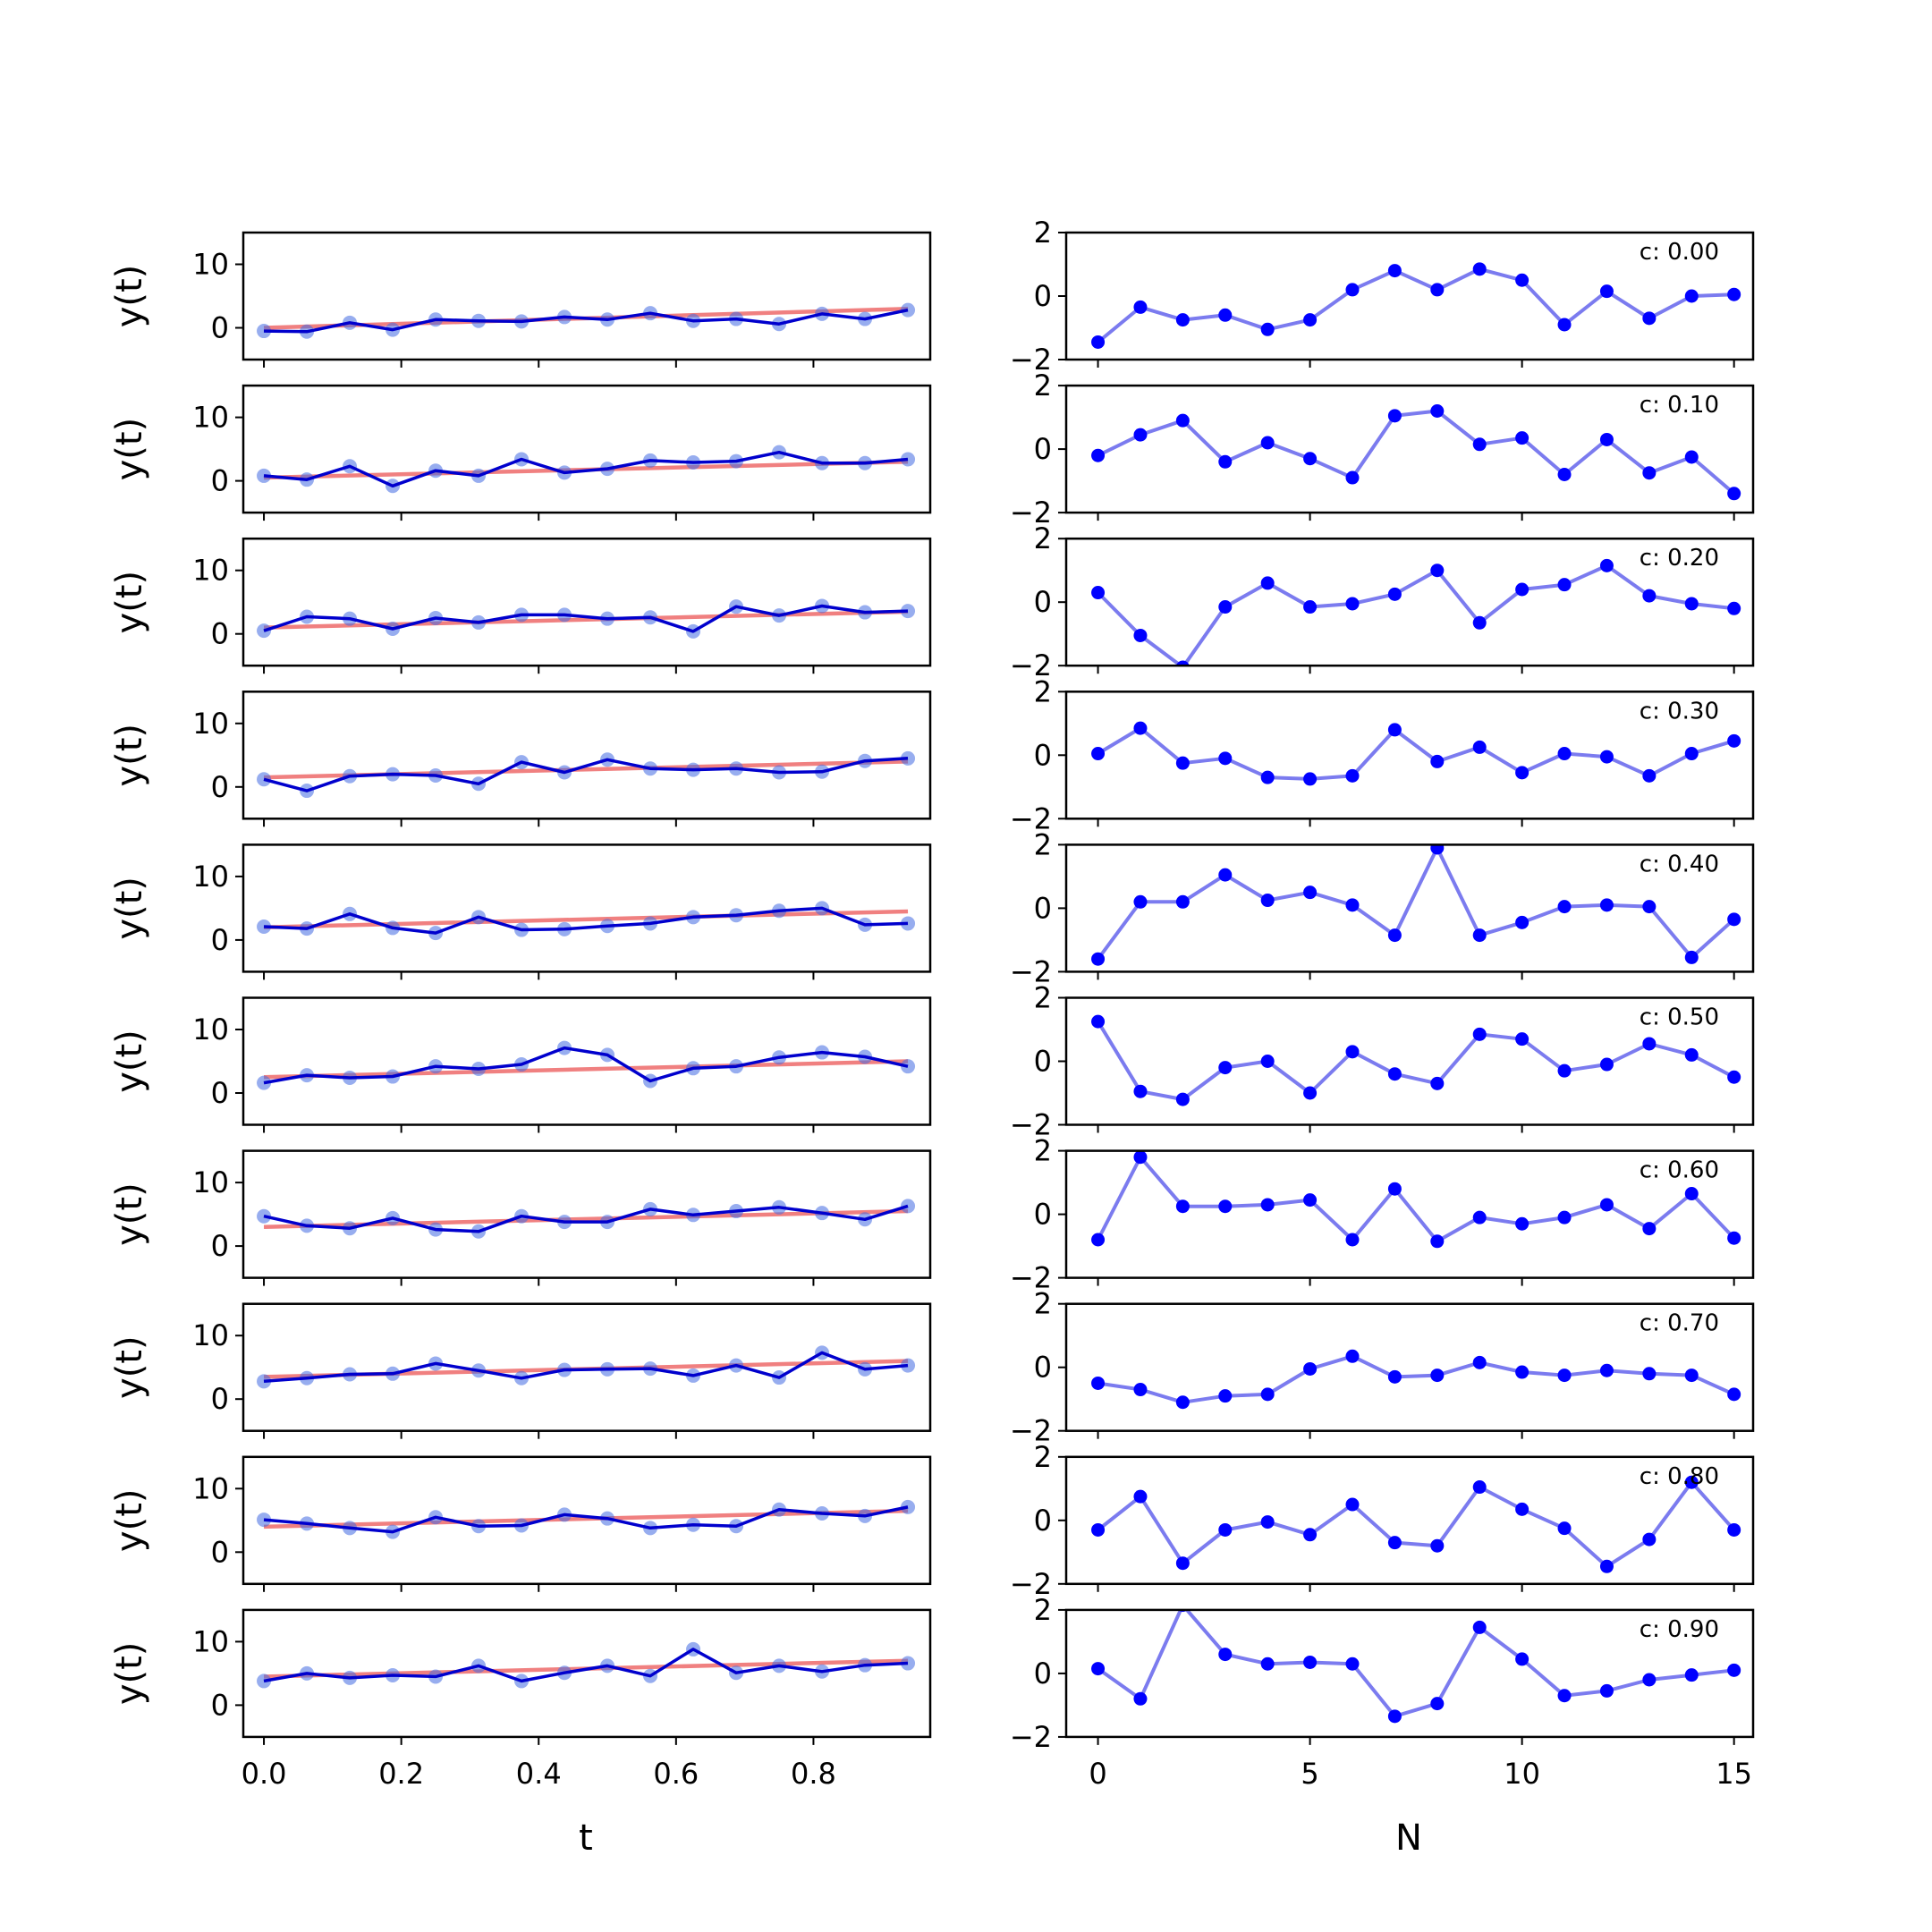 This screenshot has width=1932, height=1932. I want to click on x-tick-label: 15, so click(1734, 1774).